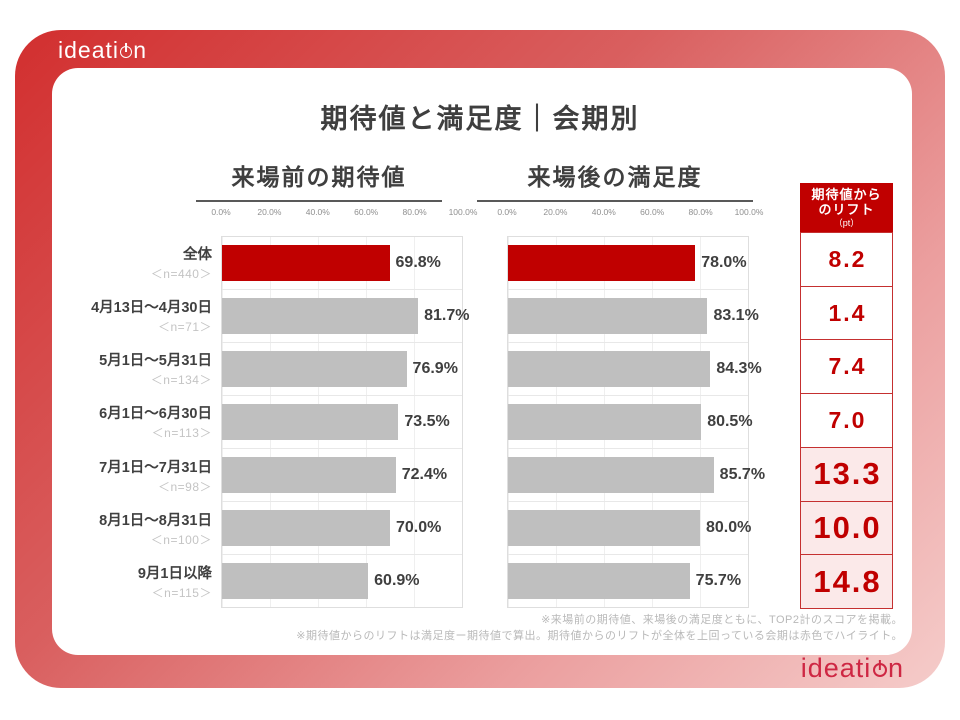 The width and height of the screenshot is (960, 720). What do you see at coordinates (181, 539) in the screenshot?
I see `sample-size: ＜n=100＞` at bounding box center [181, 539].